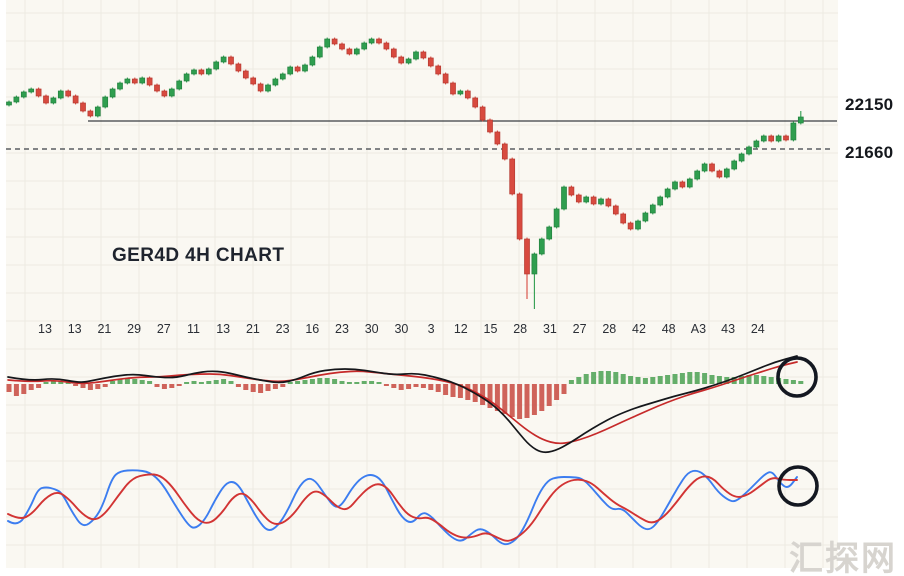 Image resolution: width=904 pixels, height=576 pixels. I want to click on svg-text: 15, so click(491, 329).